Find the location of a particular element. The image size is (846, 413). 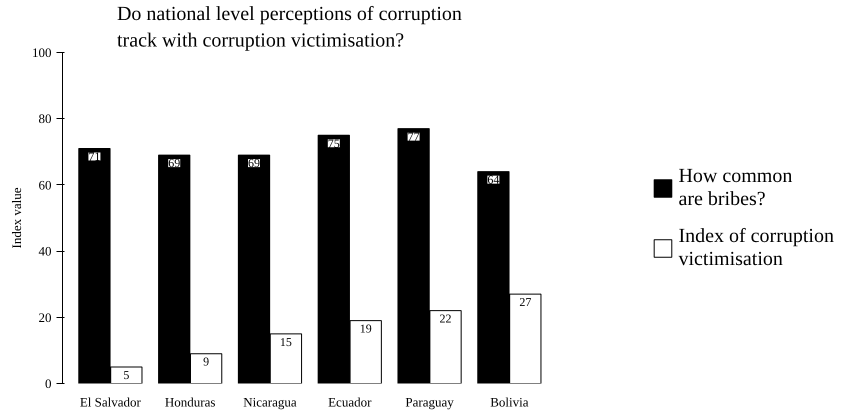

y-axis-title: Index value is located at coordinates (16, 217).